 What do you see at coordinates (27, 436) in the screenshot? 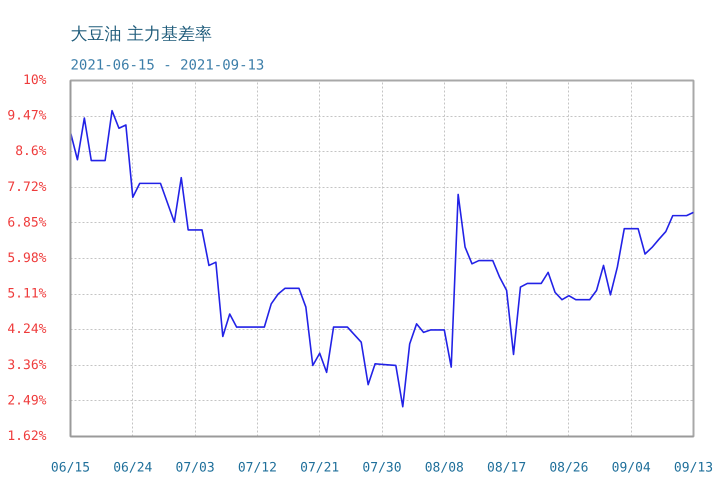
I see `y-tick-label: 1.62%` at bounding box center [27, 436].